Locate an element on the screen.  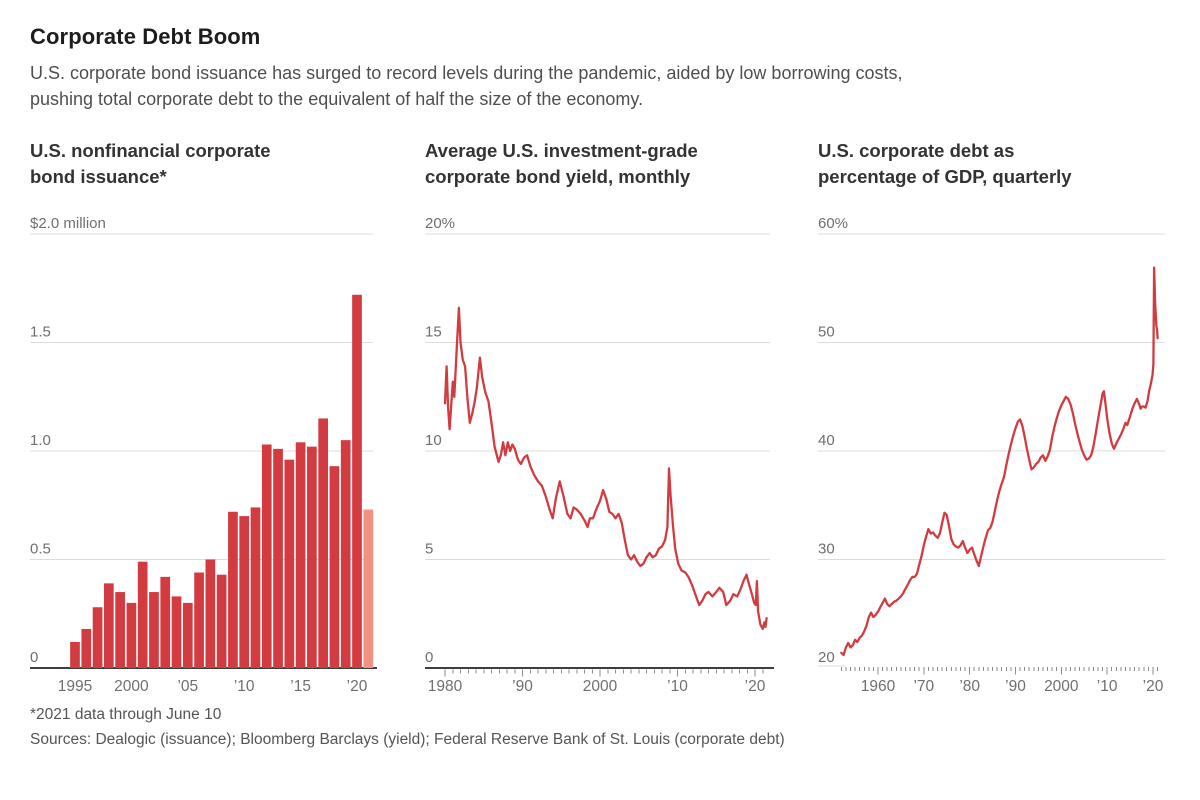
bar-1995 is located at coordinates (75, 654).